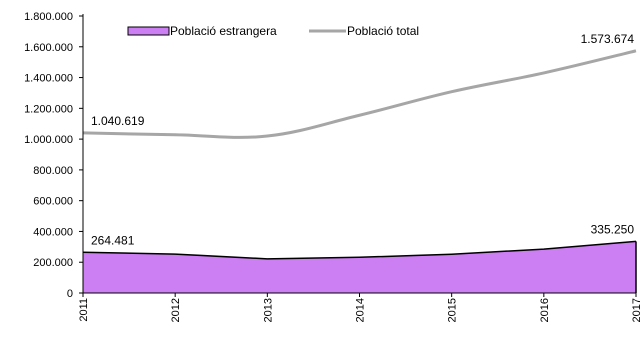 The width and height of the screenshot is (641, 358). Describe the element at coordinates (268, 310) in the screenshot. I see `x-tick-label: 2013` at that location.